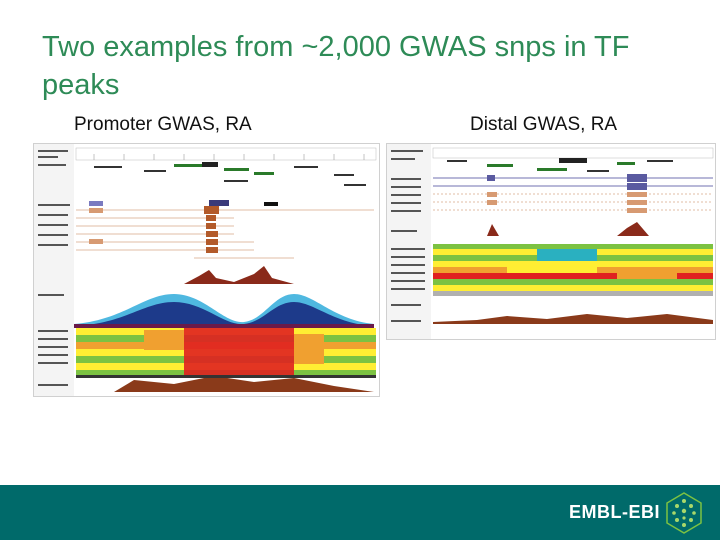  I want to click on right-caption: Distal GWAS, RA, so click(544, 124).